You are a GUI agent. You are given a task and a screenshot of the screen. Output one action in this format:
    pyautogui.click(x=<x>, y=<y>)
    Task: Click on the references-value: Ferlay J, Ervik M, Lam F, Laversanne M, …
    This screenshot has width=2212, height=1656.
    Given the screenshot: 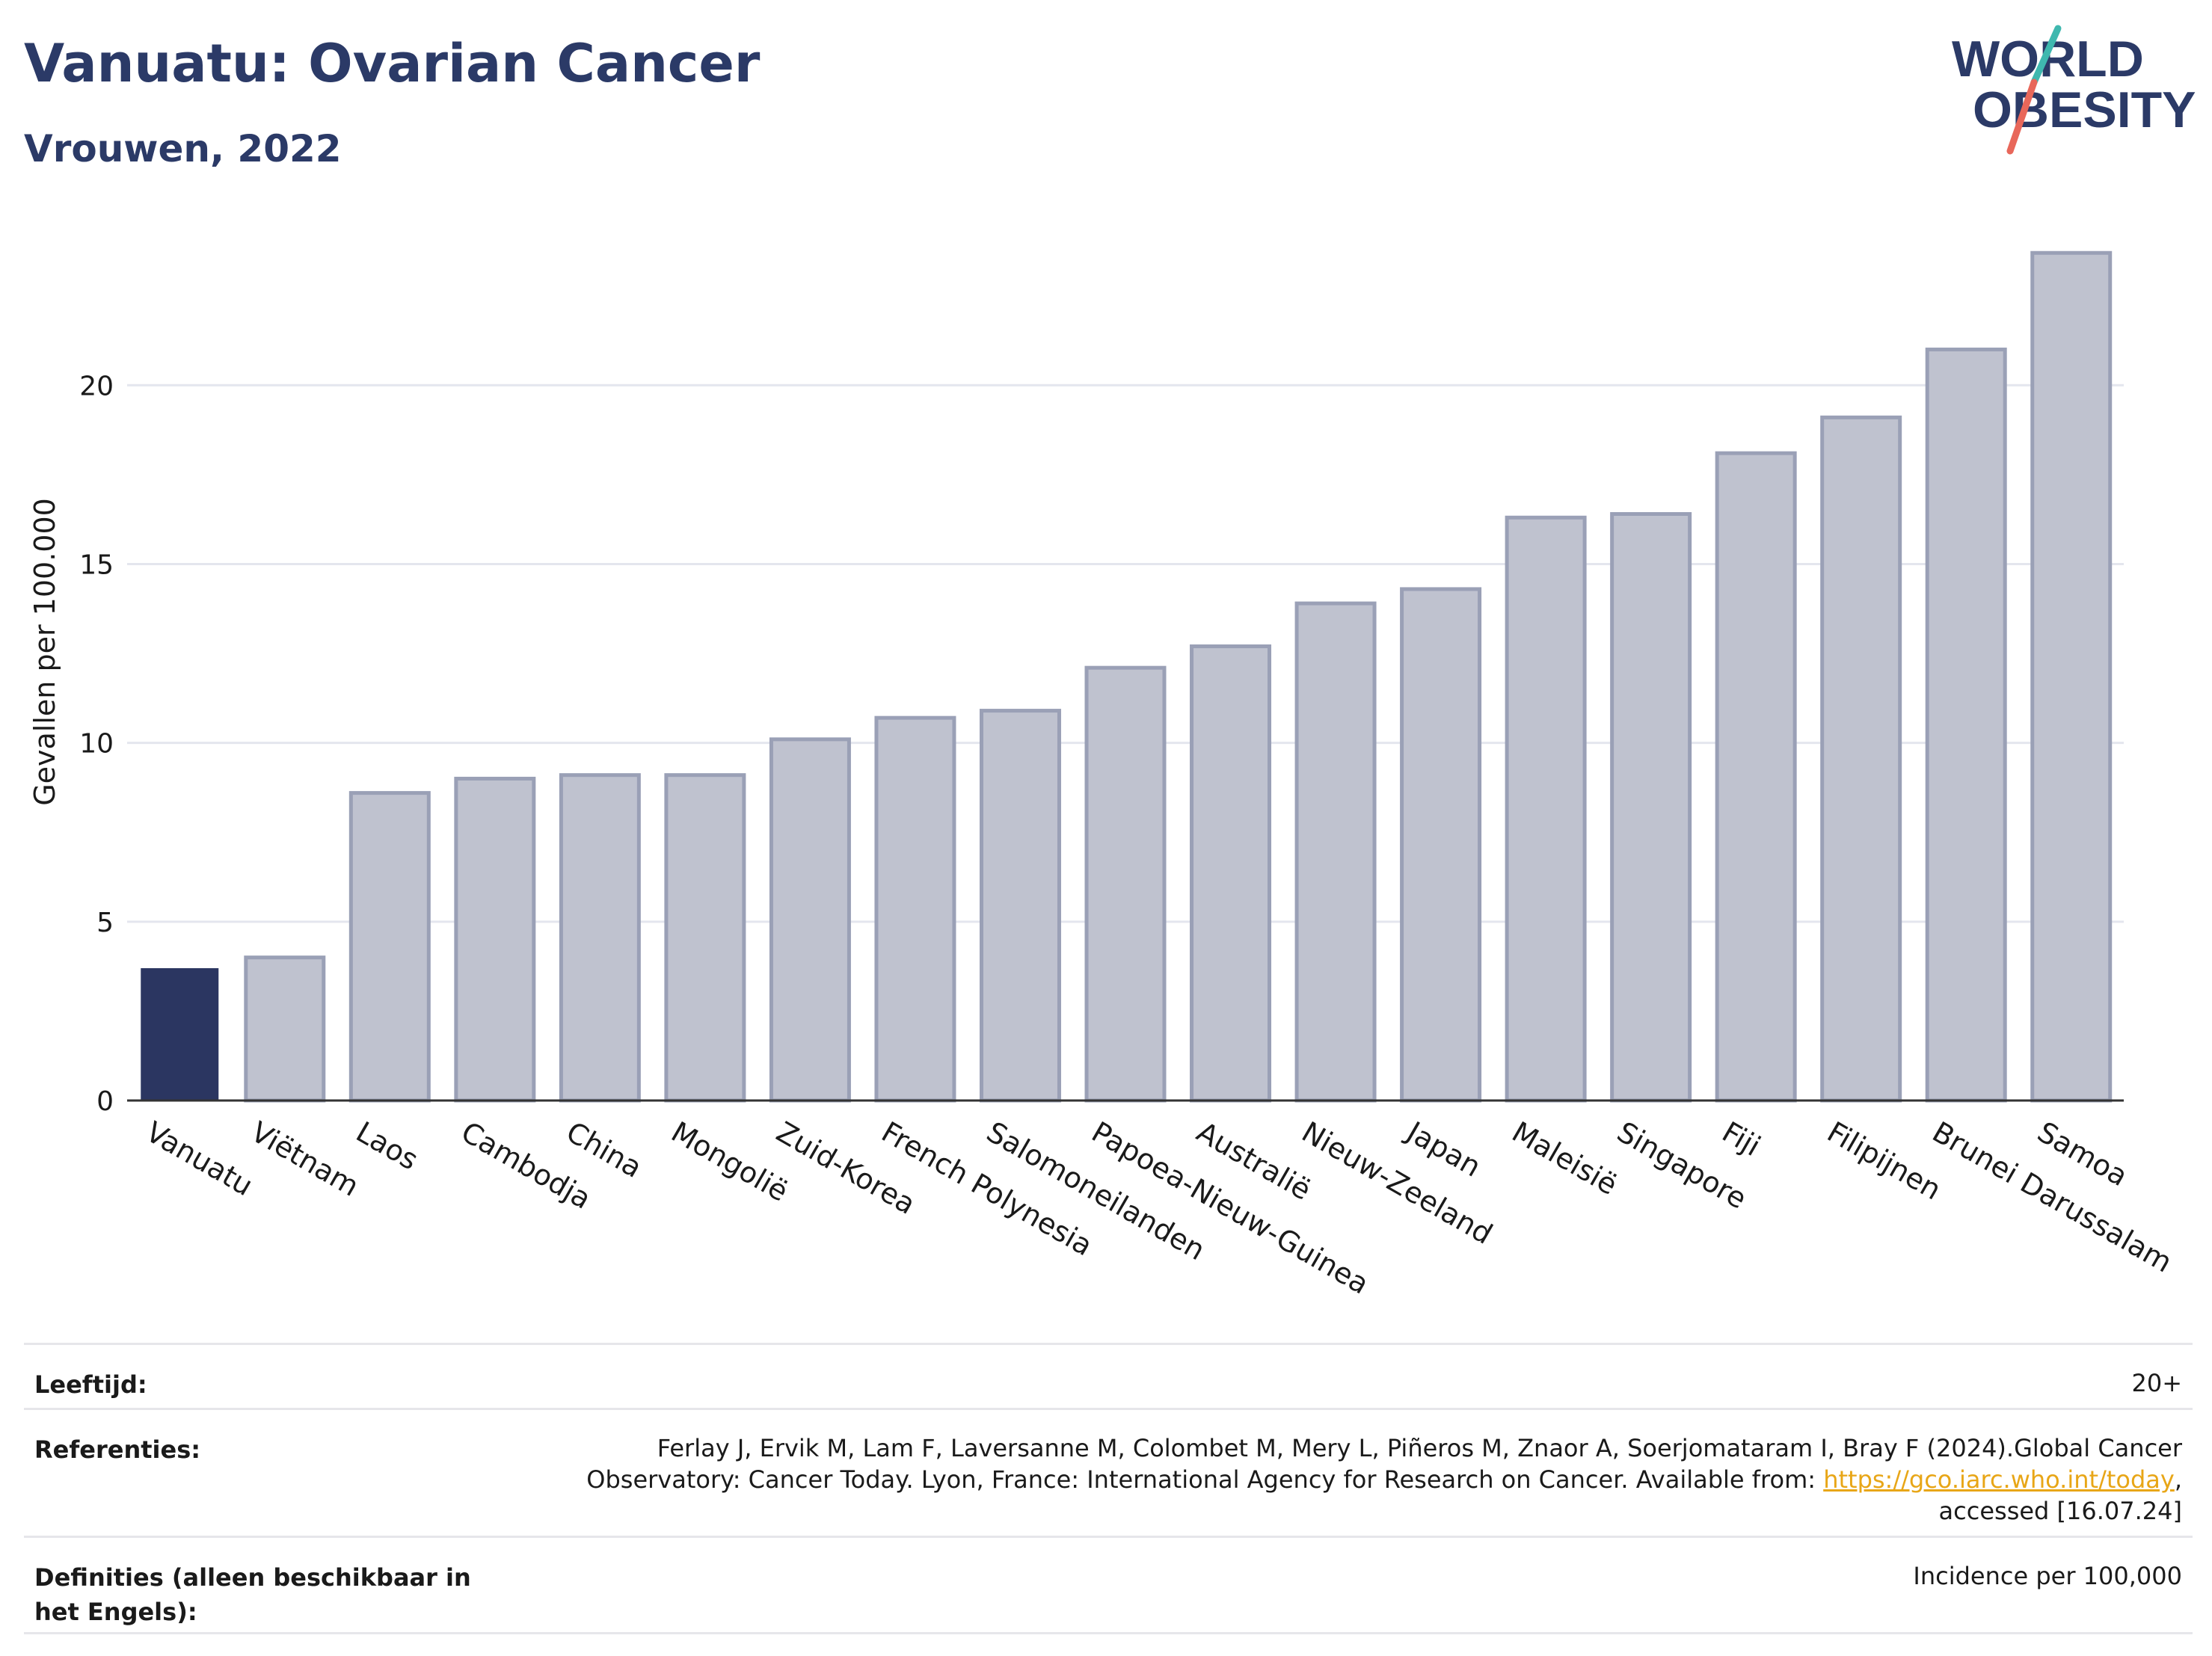 What is the action you would take?
    pyautogui.click(x=1374, y=1479)
    